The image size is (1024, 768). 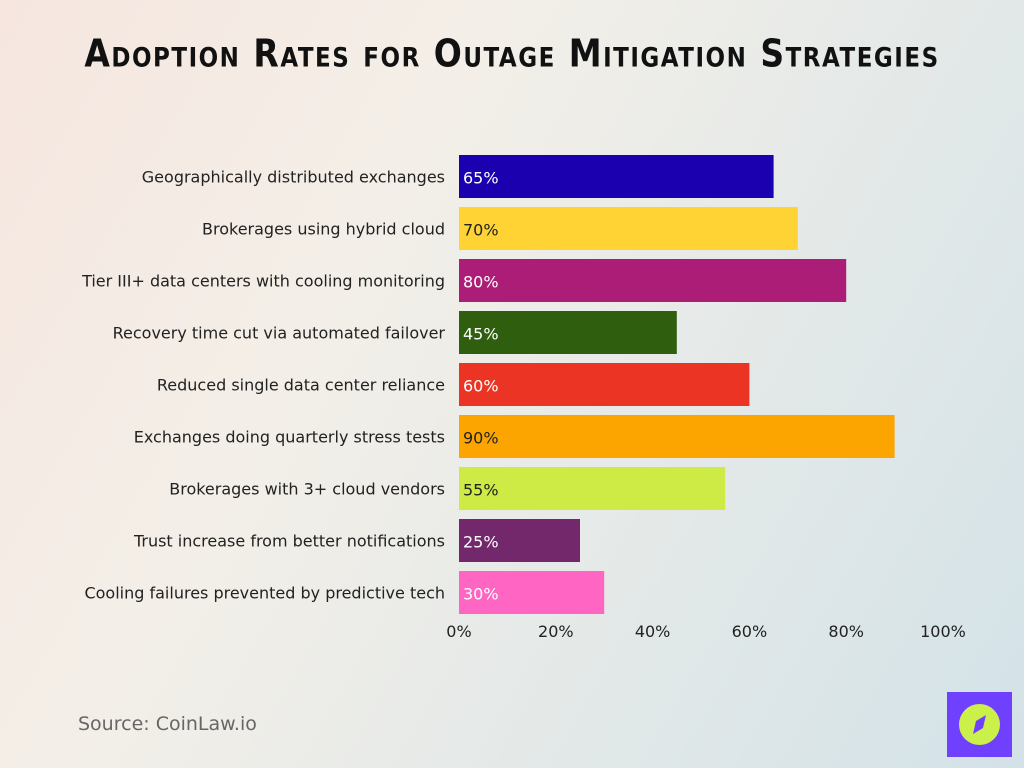 What do you see at coordinates (846, 631) in the screenshot?
I see `x-tick-label: 80%` at bounding box center [846, 631].